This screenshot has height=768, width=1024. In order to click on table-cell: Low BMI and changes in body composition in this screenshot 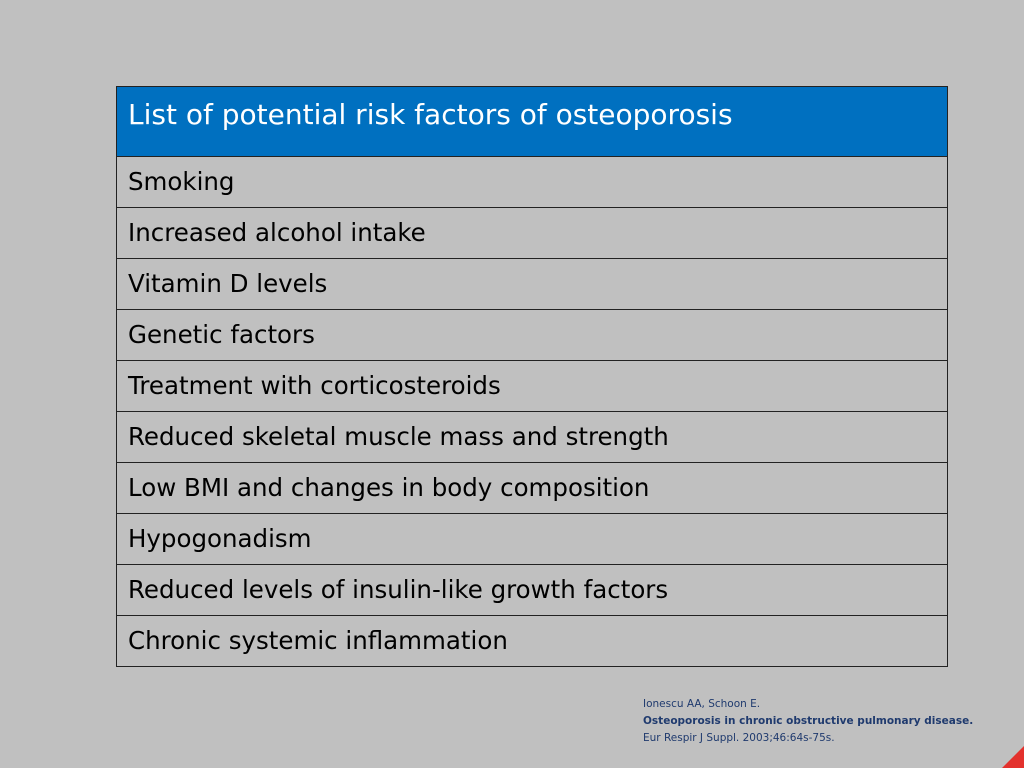, I will do `click(532, 488)`.